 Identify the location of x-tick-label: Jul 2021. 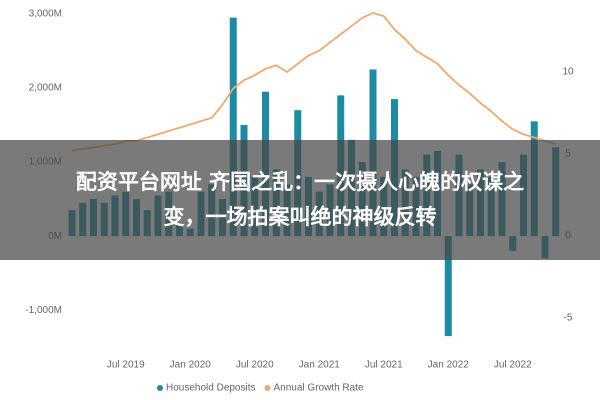
(384, 365).